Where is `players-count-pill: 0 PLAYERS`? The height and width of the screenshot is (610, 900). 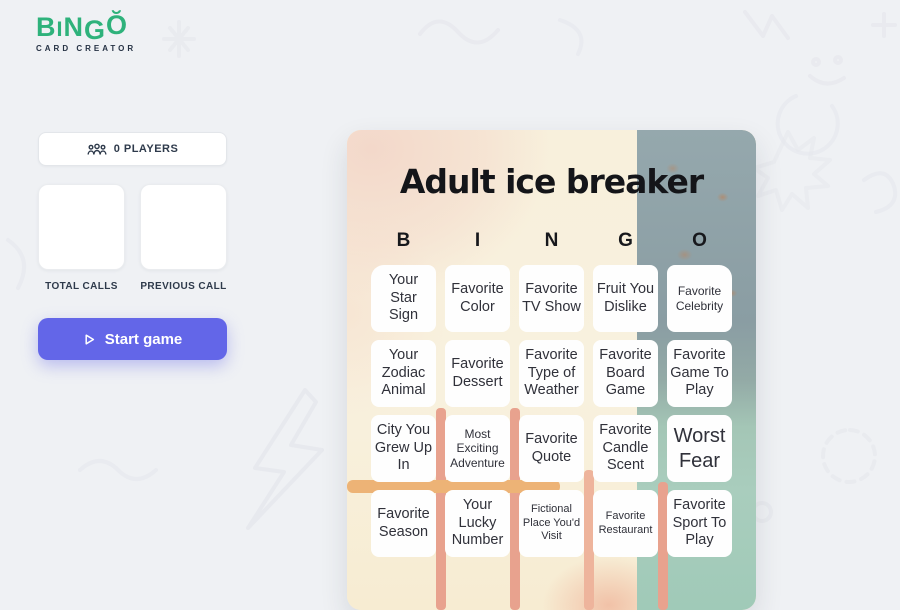
players-count-pill: 0 PLAYERS is located at coordinates (132, 149).